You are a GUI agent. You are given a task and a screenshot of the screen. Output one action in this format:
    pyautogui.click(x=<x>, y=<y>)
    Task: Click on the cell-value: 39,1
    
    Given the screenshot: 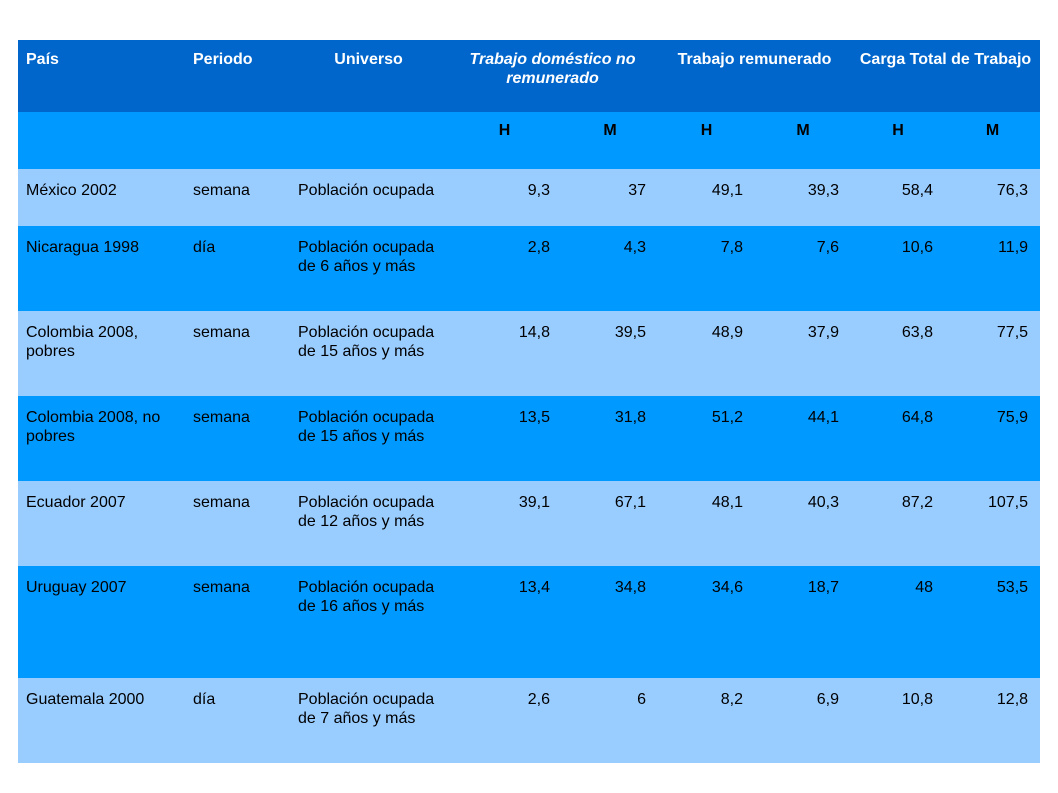 What is the action you would take?
    pyautogui.click(x=504, y=523)
    